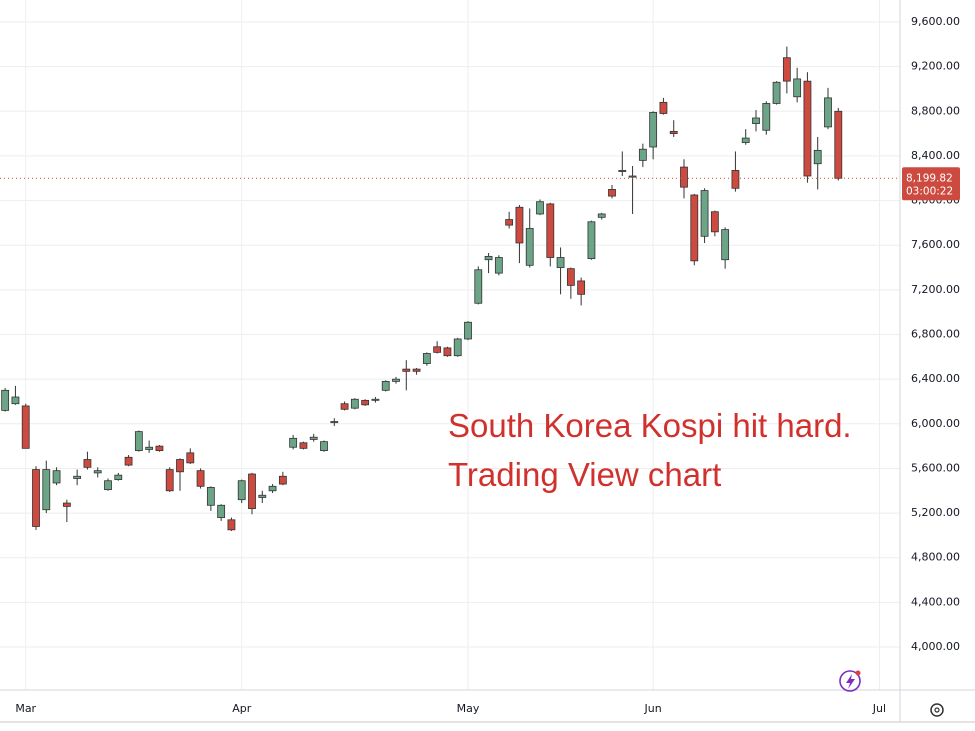  Describe the element at coordinates (879, 708) in the screenshot. I see `x-tick-label: Jul` at that location.